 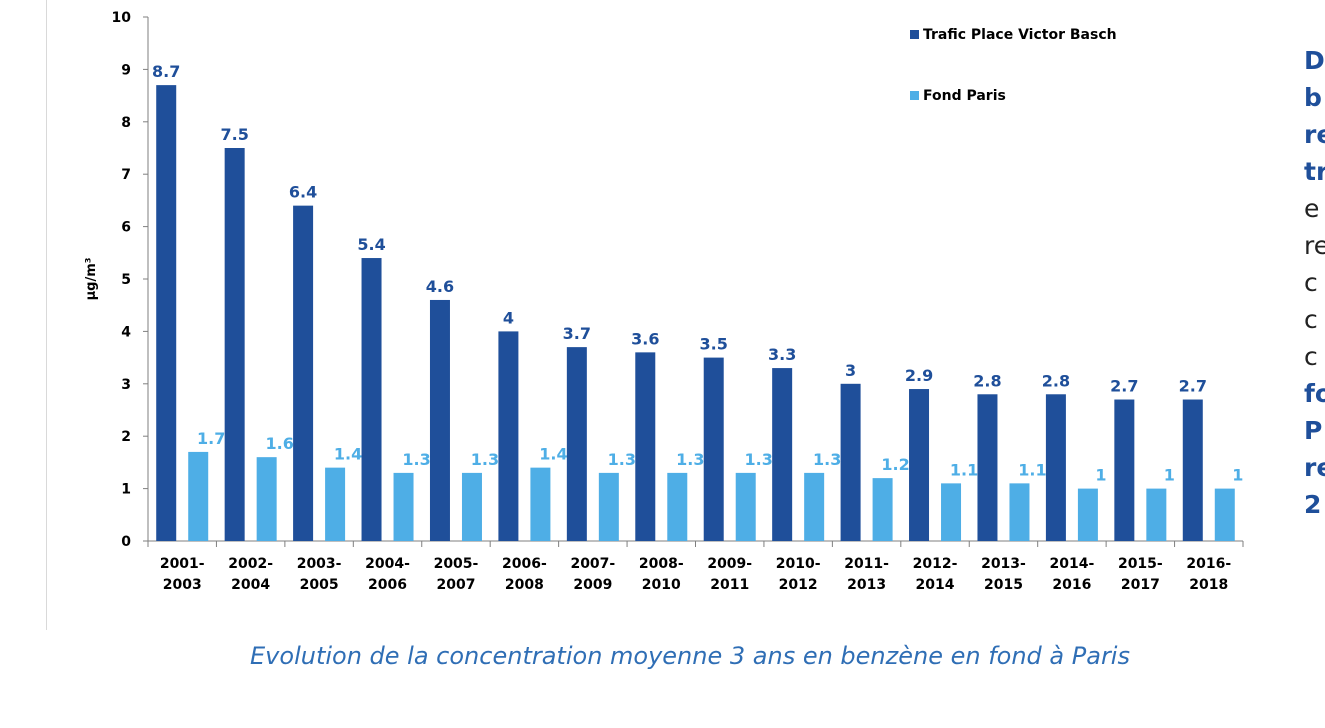 What do you see at coordinates (440, 286) in the screenshot?
I see `data-label-trafic: 4.6` at bounding box center [440, 286].